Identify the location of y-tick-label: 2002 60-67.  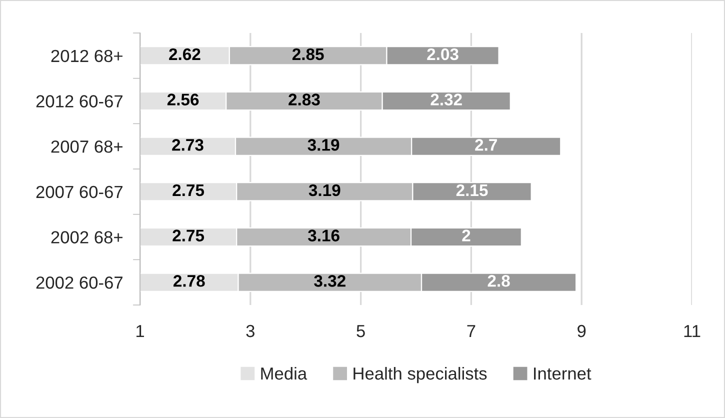
(79, 282).